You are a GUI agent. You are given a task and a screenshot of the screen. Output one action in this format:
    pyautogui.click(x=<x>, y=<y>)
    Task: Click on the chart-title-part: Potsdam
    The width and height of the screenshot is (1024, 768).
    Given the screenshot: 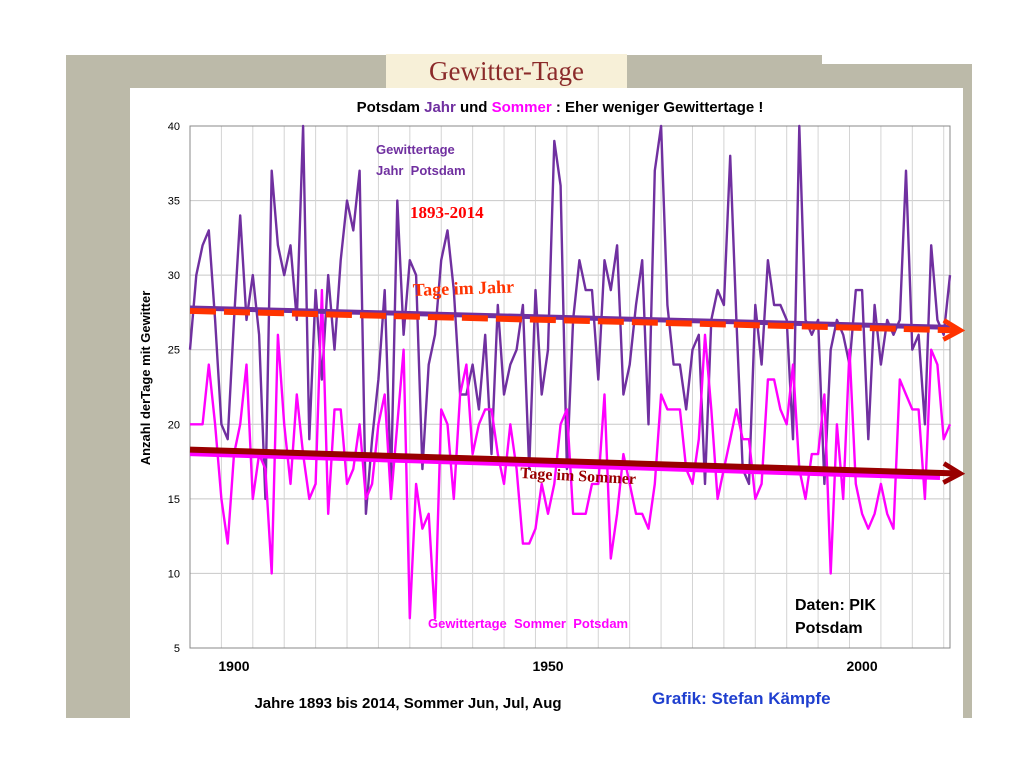 What is the action you would take?
    pyautogui.click(x=391, y=107)
    